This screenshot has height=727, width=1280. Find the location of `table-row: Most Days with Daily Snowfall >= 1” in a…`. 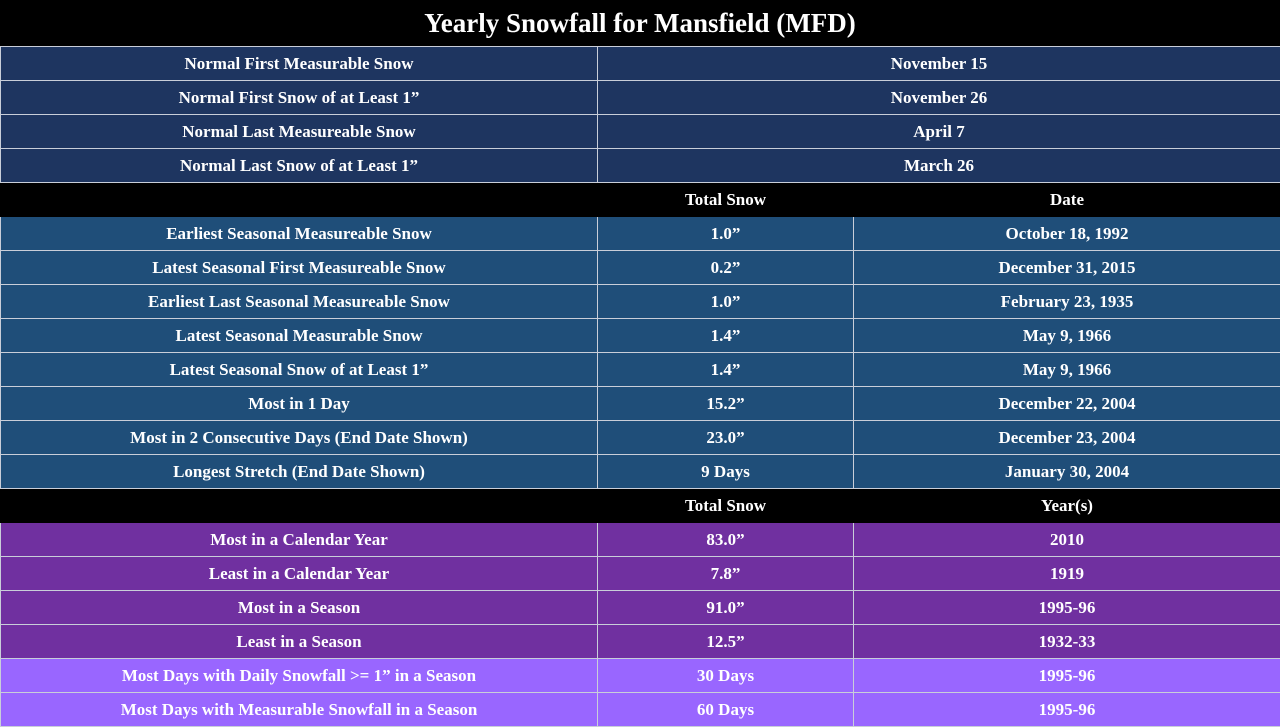

table-row: Most Days with Daily Snowfall >= 1” in a… is located at coordinates (640, 676).